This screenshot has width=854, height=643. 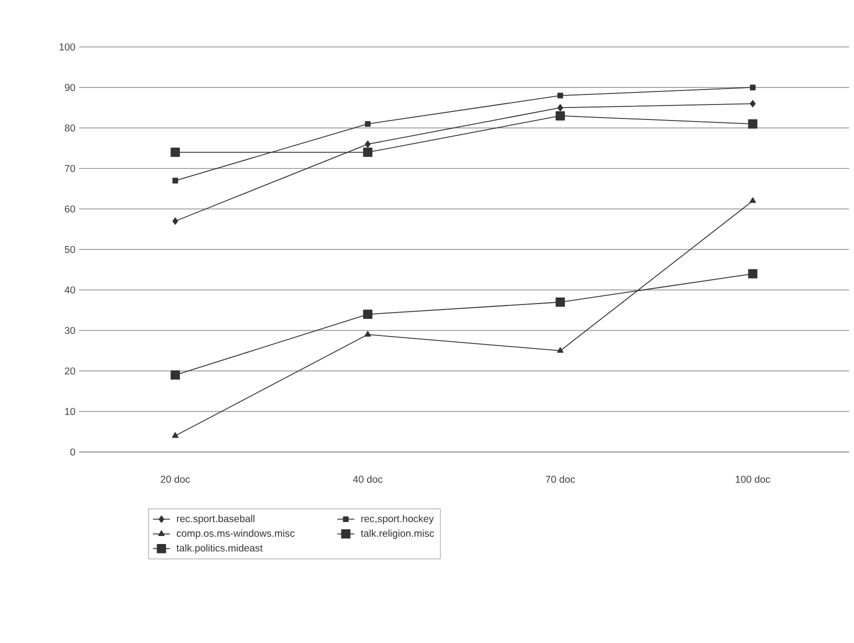 I want to click on y-tick-label: 90, so click(x=70, y=88).